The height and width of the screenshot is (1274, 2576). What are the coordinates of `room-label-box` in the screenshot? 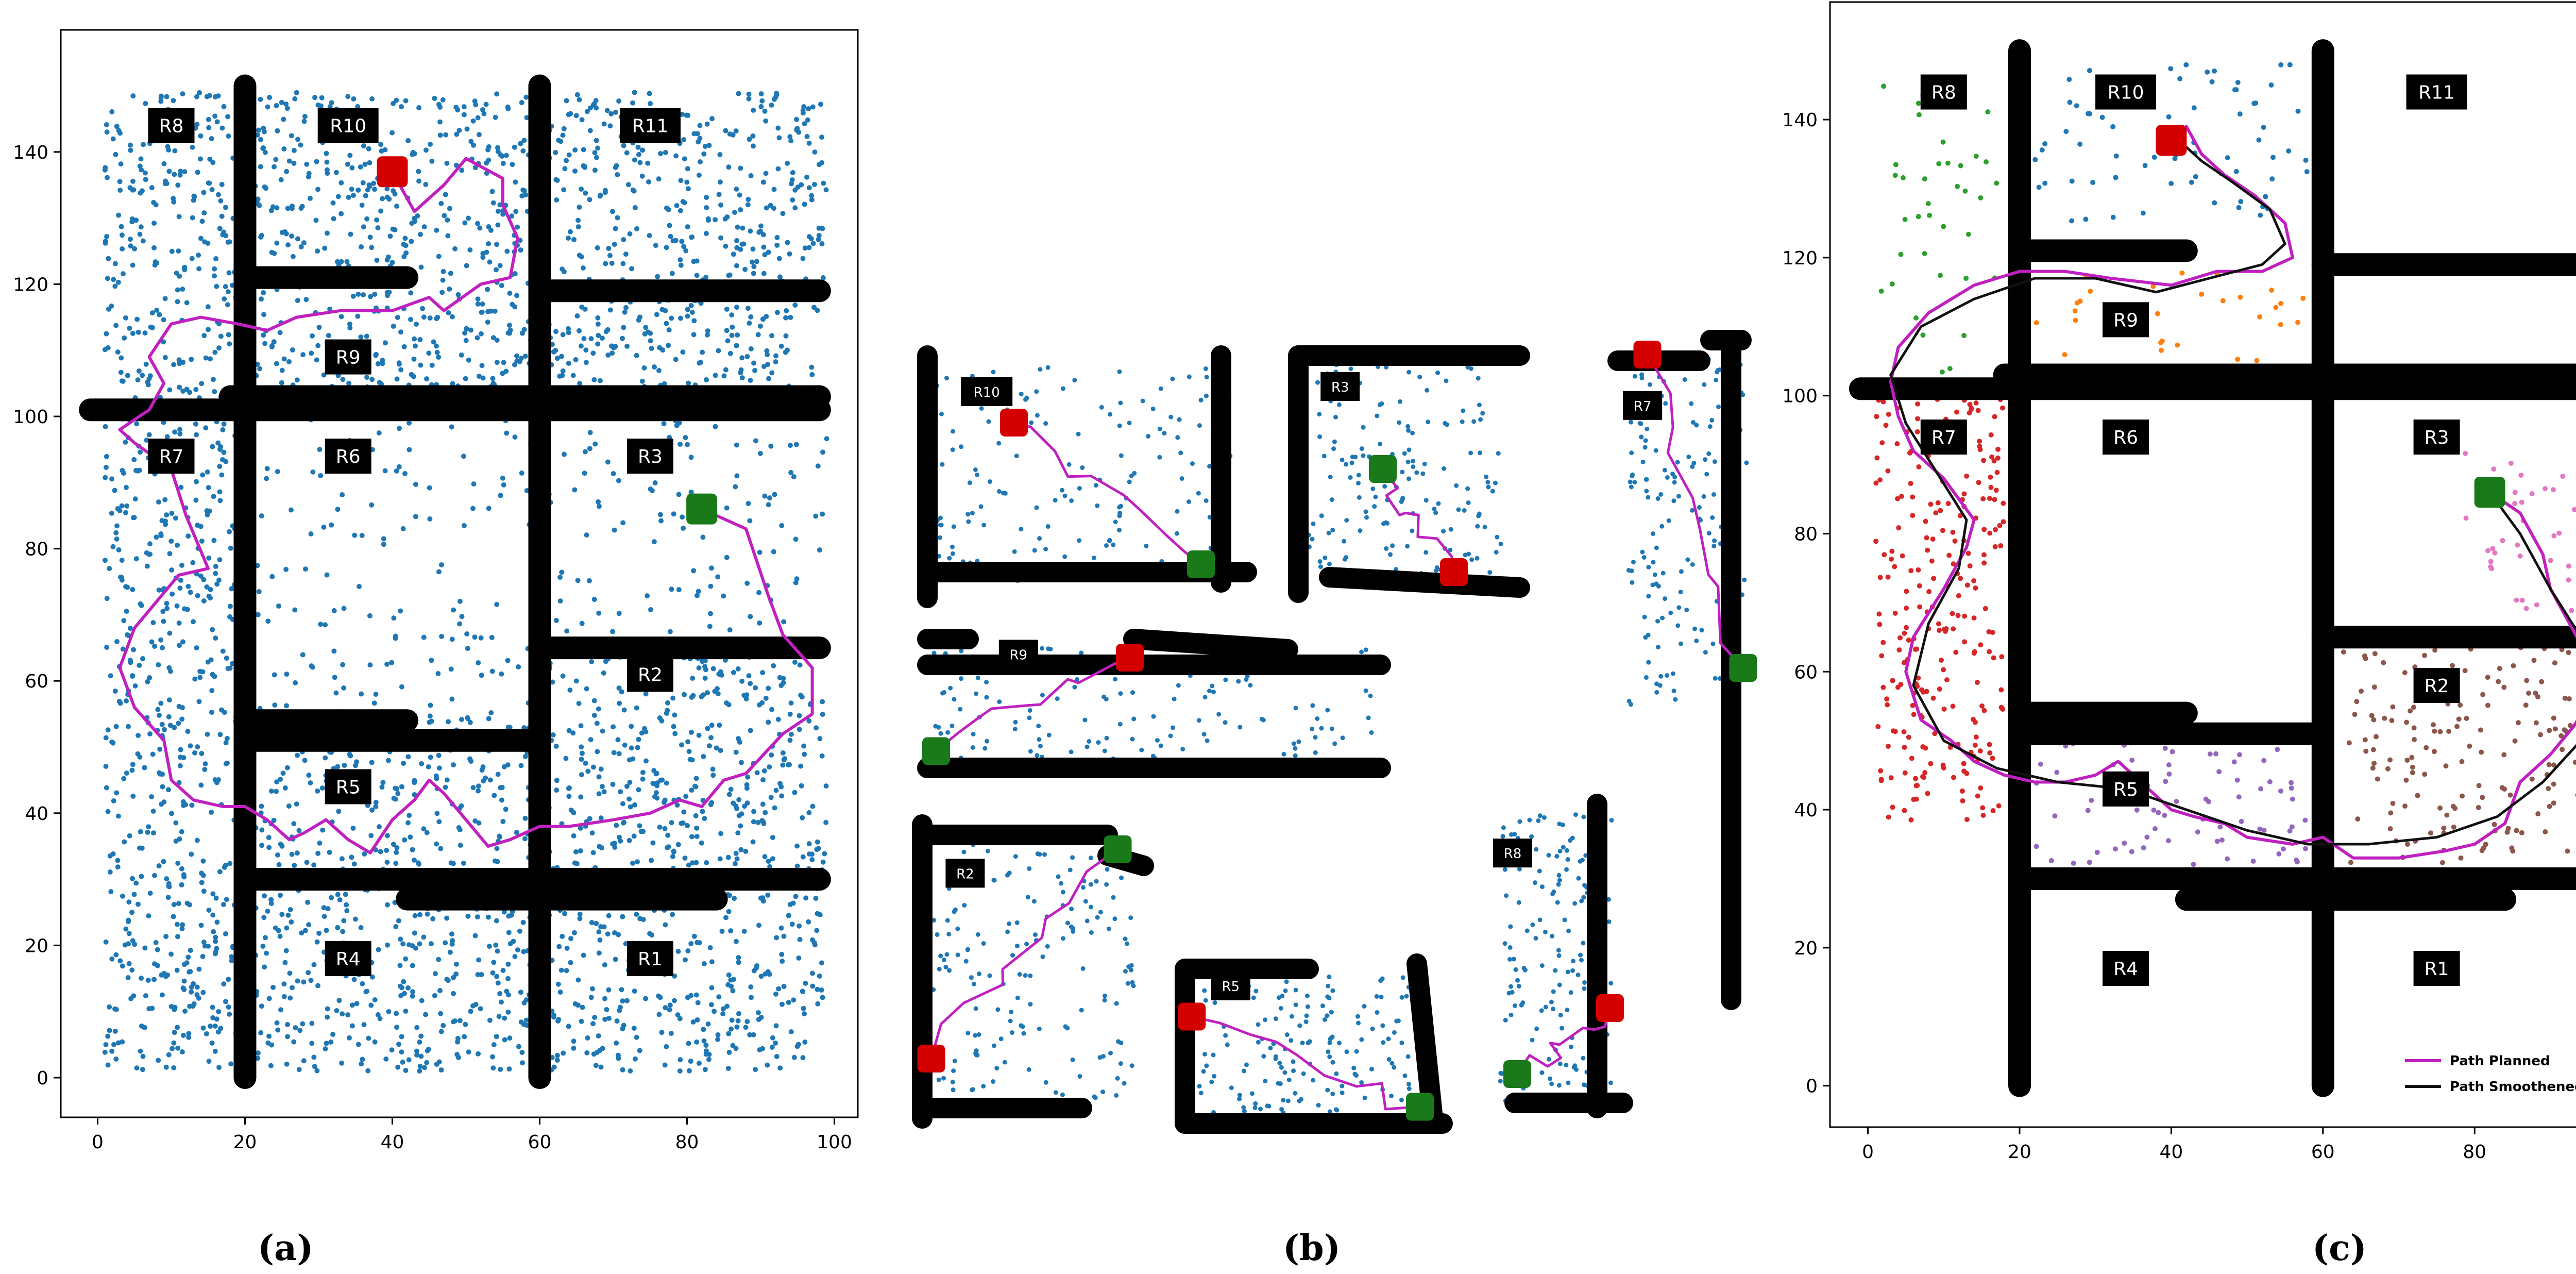 It's located at (650, 674).